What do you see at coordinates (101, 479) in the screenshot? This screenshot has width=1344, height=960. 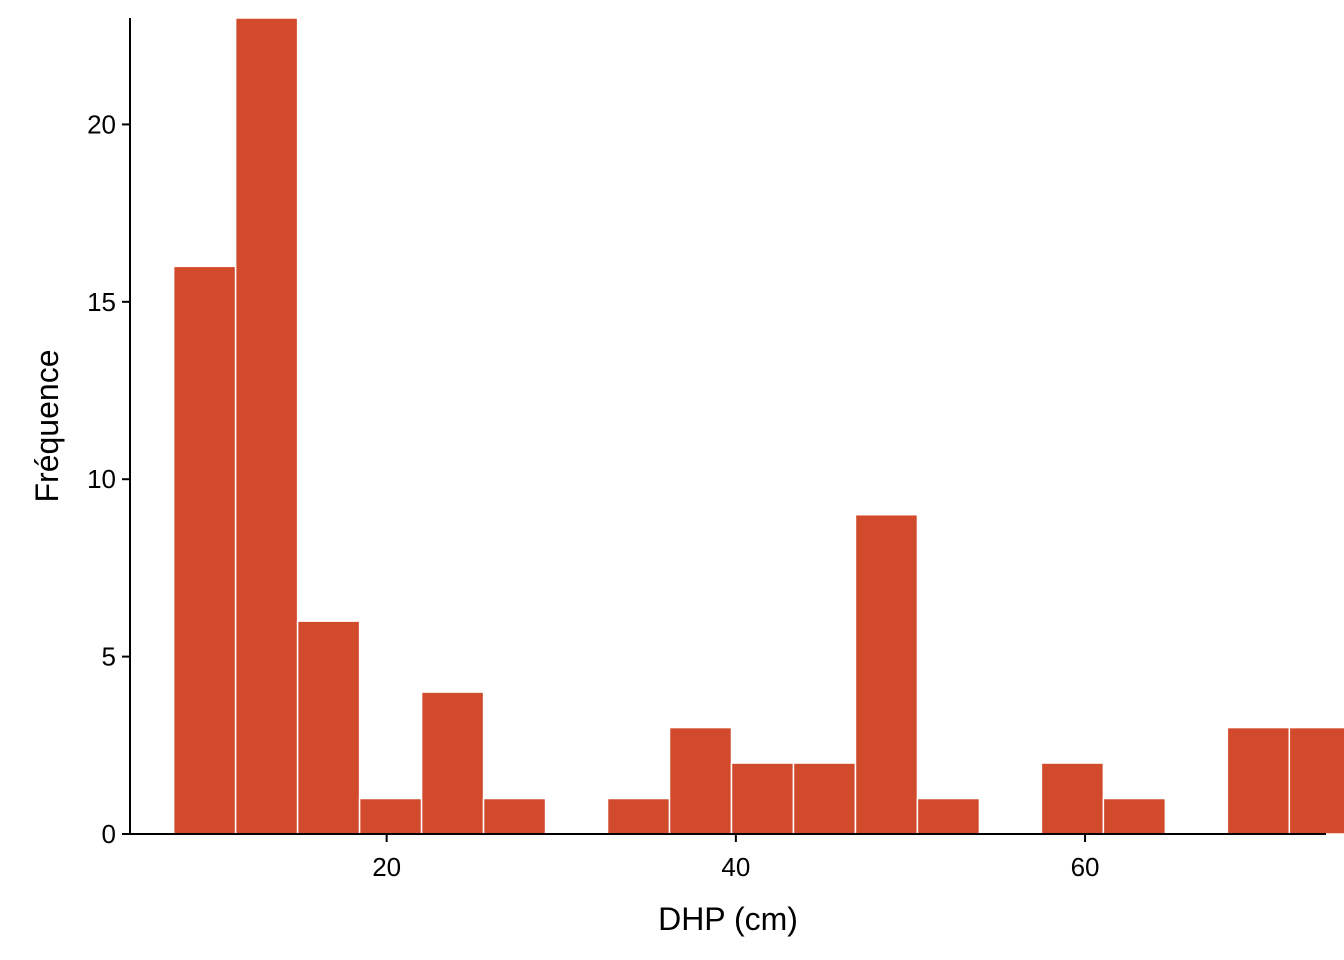 I see `y-tick-label: 10` at bounding box center [101, 479].